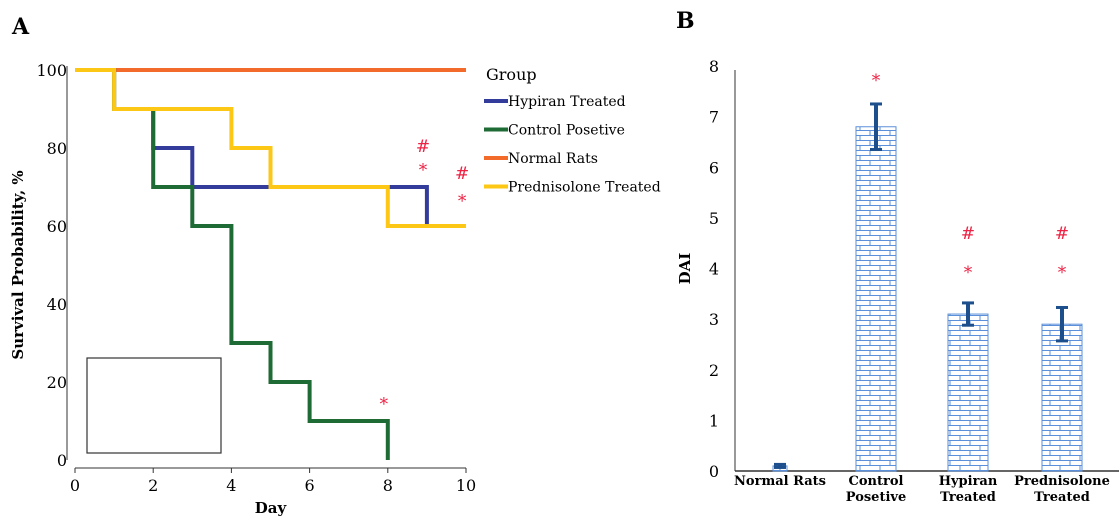 Image resolution: width=1119 pixels, height=524 pixels. What do you see at coordinates (566, 131) in the screenshot?
I see `legend-label-control-posetive: Control Posetive` at bounding box center [566, 131].